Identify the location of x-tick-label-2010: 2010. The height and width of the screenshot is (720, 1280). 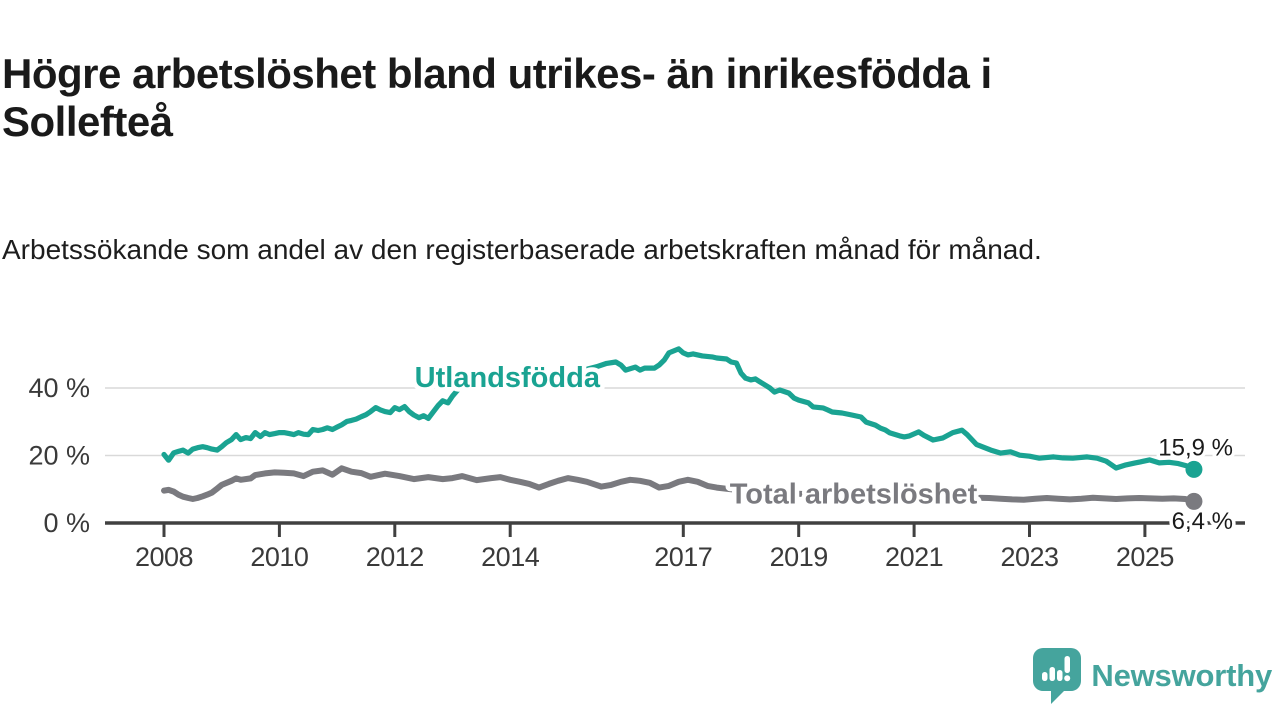
(279, 557).